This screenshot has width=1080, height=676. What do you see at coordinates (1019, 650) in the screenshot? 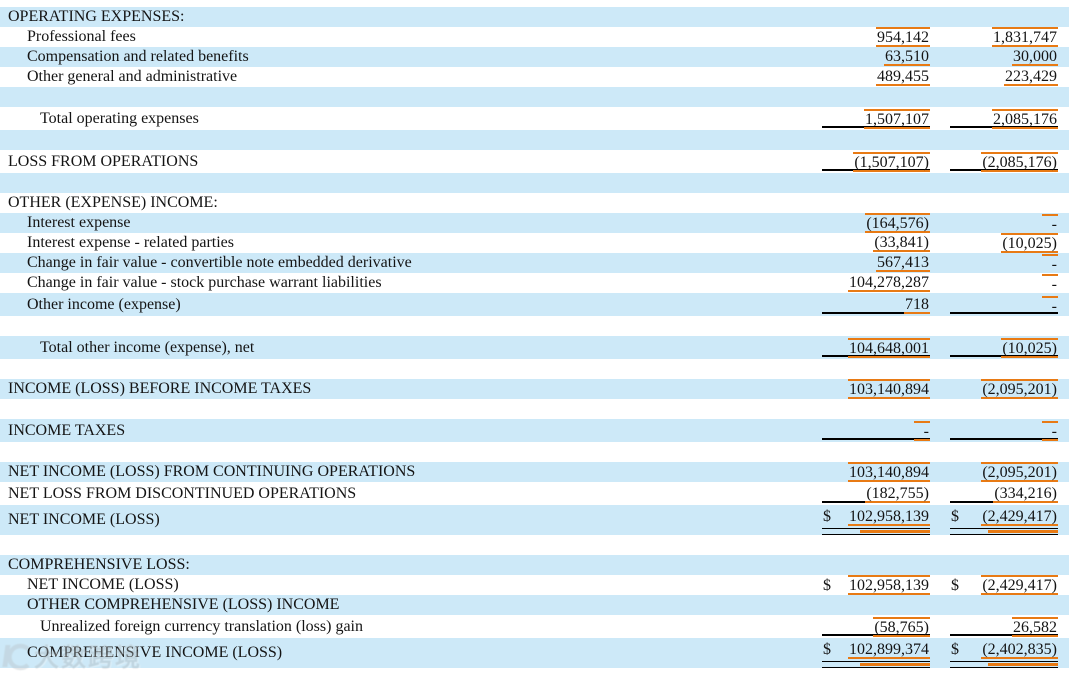
I see `amount-value: (2,402,835)` at bounding box center [1019, 650].